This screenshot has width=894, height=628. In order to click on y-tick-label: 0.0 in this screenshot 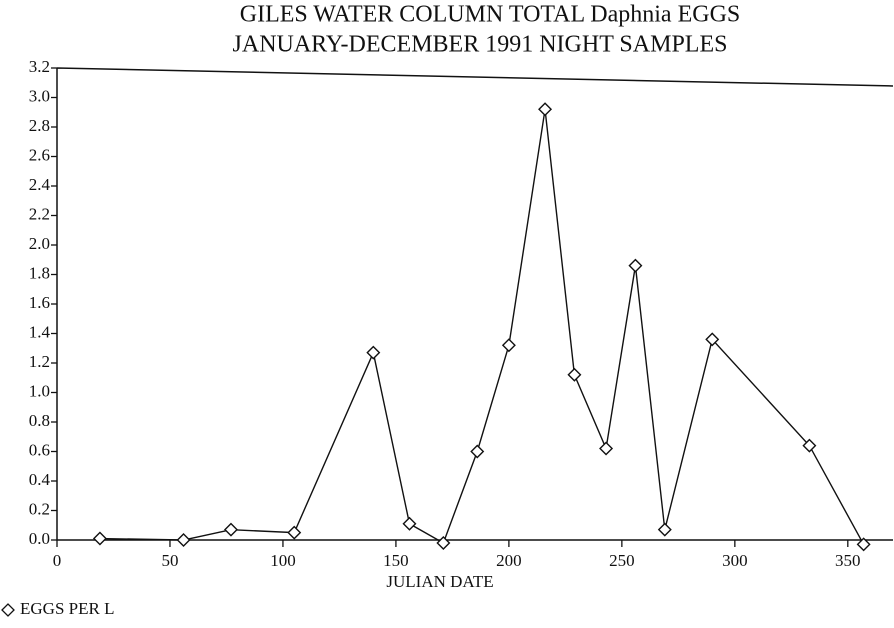, I will do `click(39, 538)`.